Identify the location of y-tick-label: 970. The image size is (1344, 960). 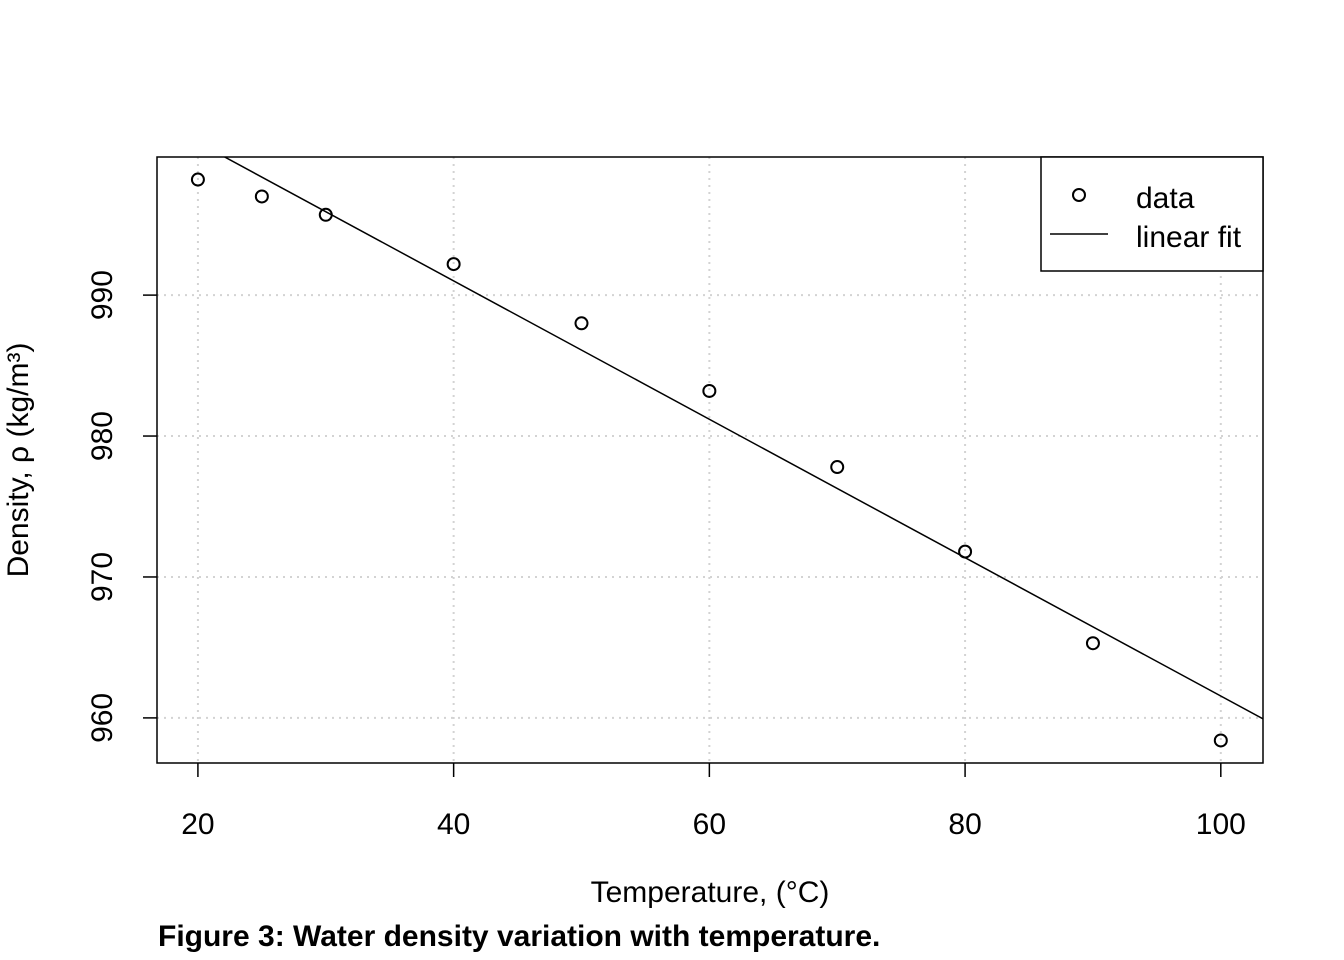
(102, 577).